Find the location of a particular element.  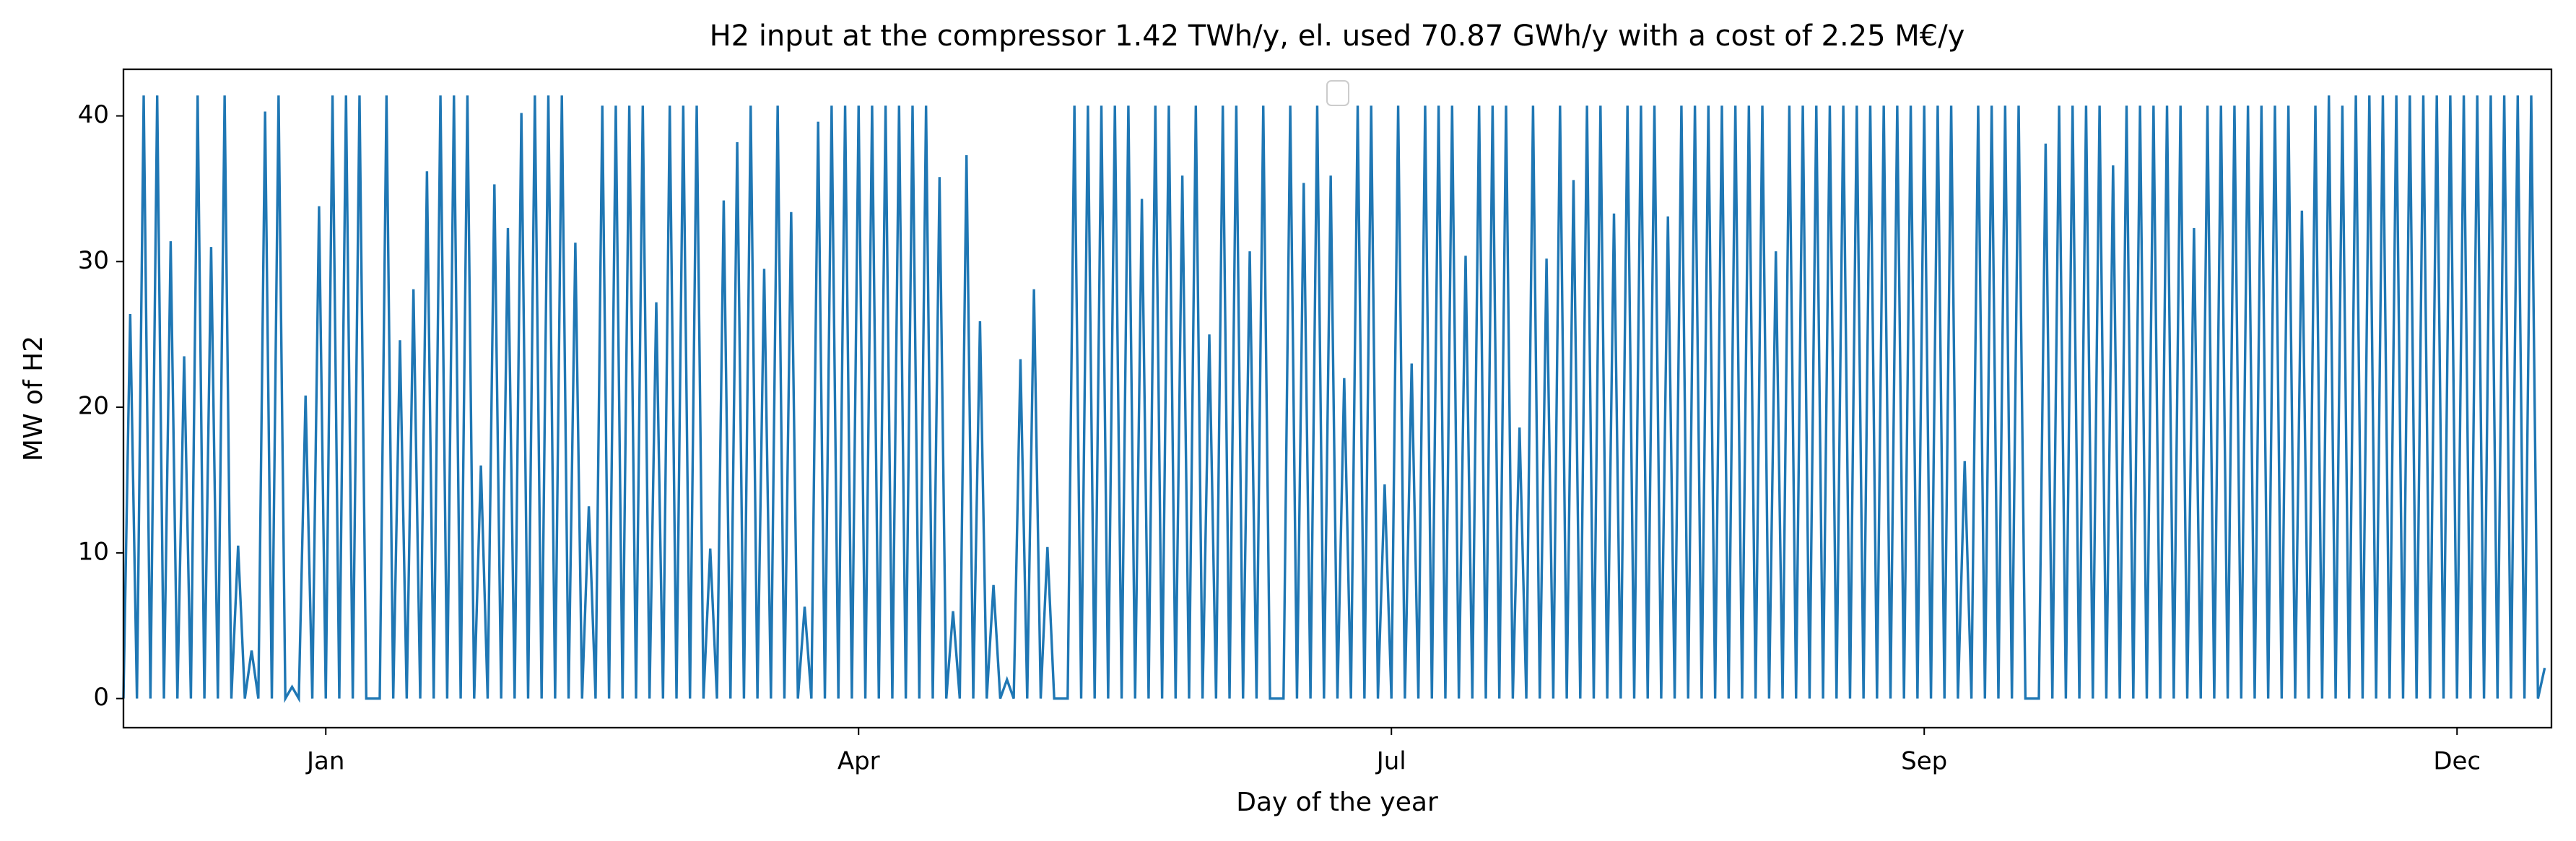

x-axis-label: Day of the year is located at coordinates (1337, 802).